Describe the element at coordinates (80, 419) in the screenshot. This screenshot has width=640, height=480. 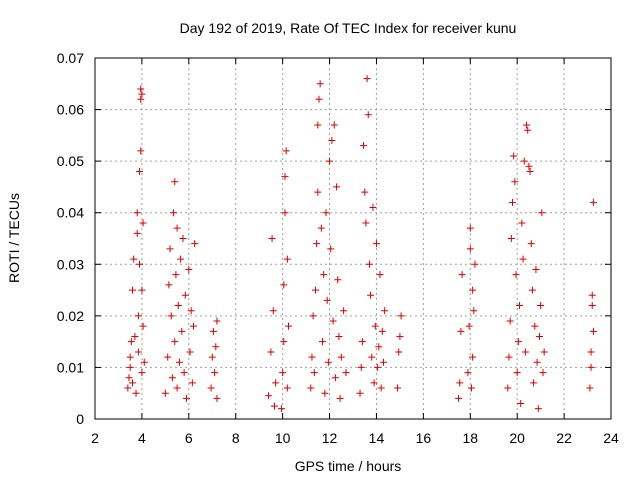
I see `y-tick-label: 0` at that location.